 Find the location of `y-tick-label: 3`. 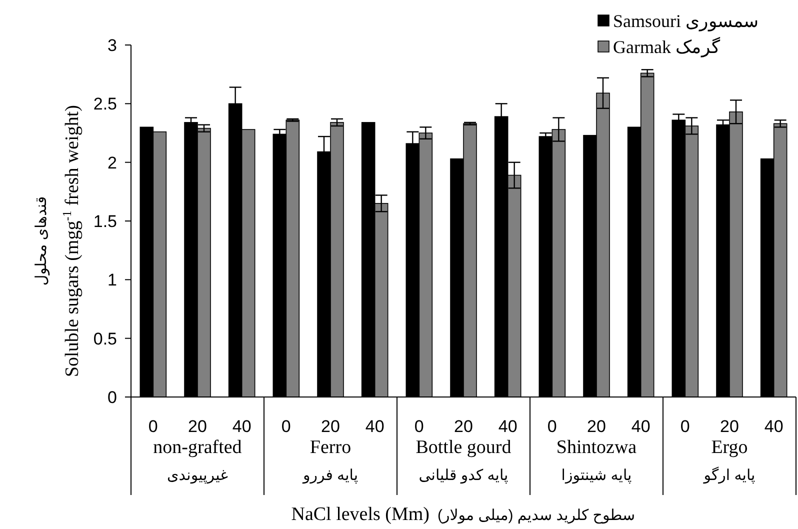

y-tick-label: 3 is located at coordinates (112, 45).